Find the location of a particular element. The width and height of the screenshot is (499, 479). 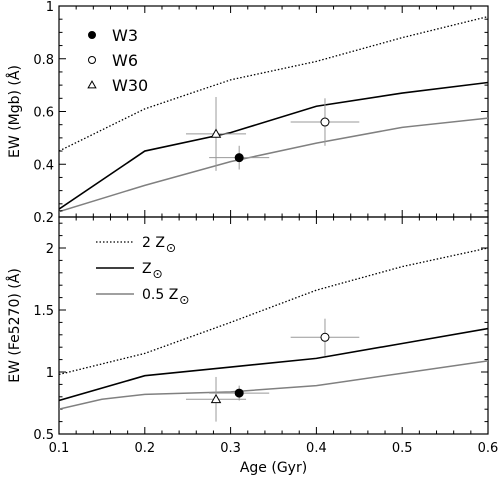

y-tick-label: 2 is located at coordinates (50, 249).